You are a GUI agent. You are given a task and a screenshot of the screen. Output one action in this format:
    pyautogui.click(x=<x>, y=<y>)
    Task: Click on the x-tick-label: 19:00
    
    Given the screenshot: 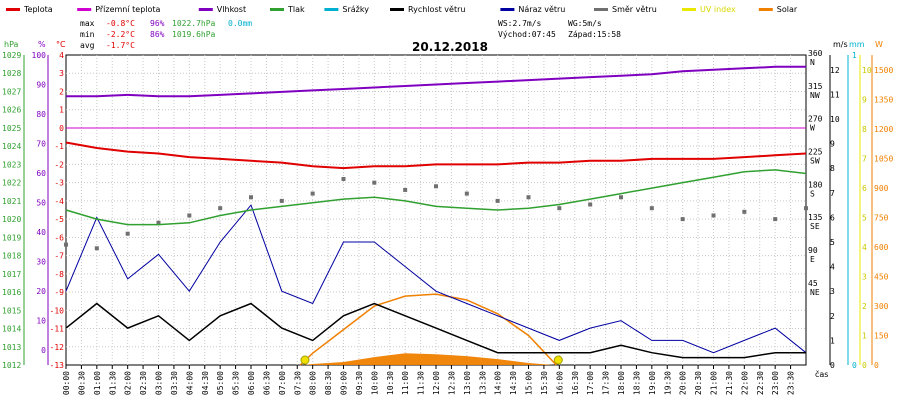 What is the action you would take?
    pyautogui.click(x=652, y=383)
    